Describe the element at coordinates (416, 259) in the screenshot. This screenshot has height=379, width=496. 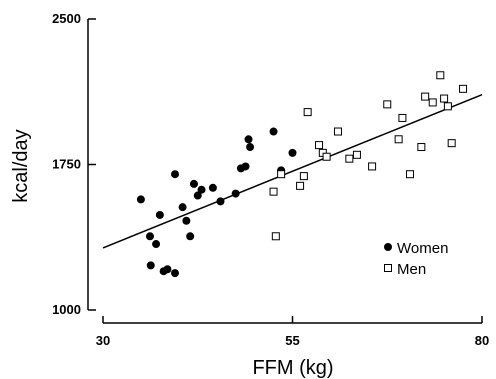
I see `legend: Women Men` at that location.